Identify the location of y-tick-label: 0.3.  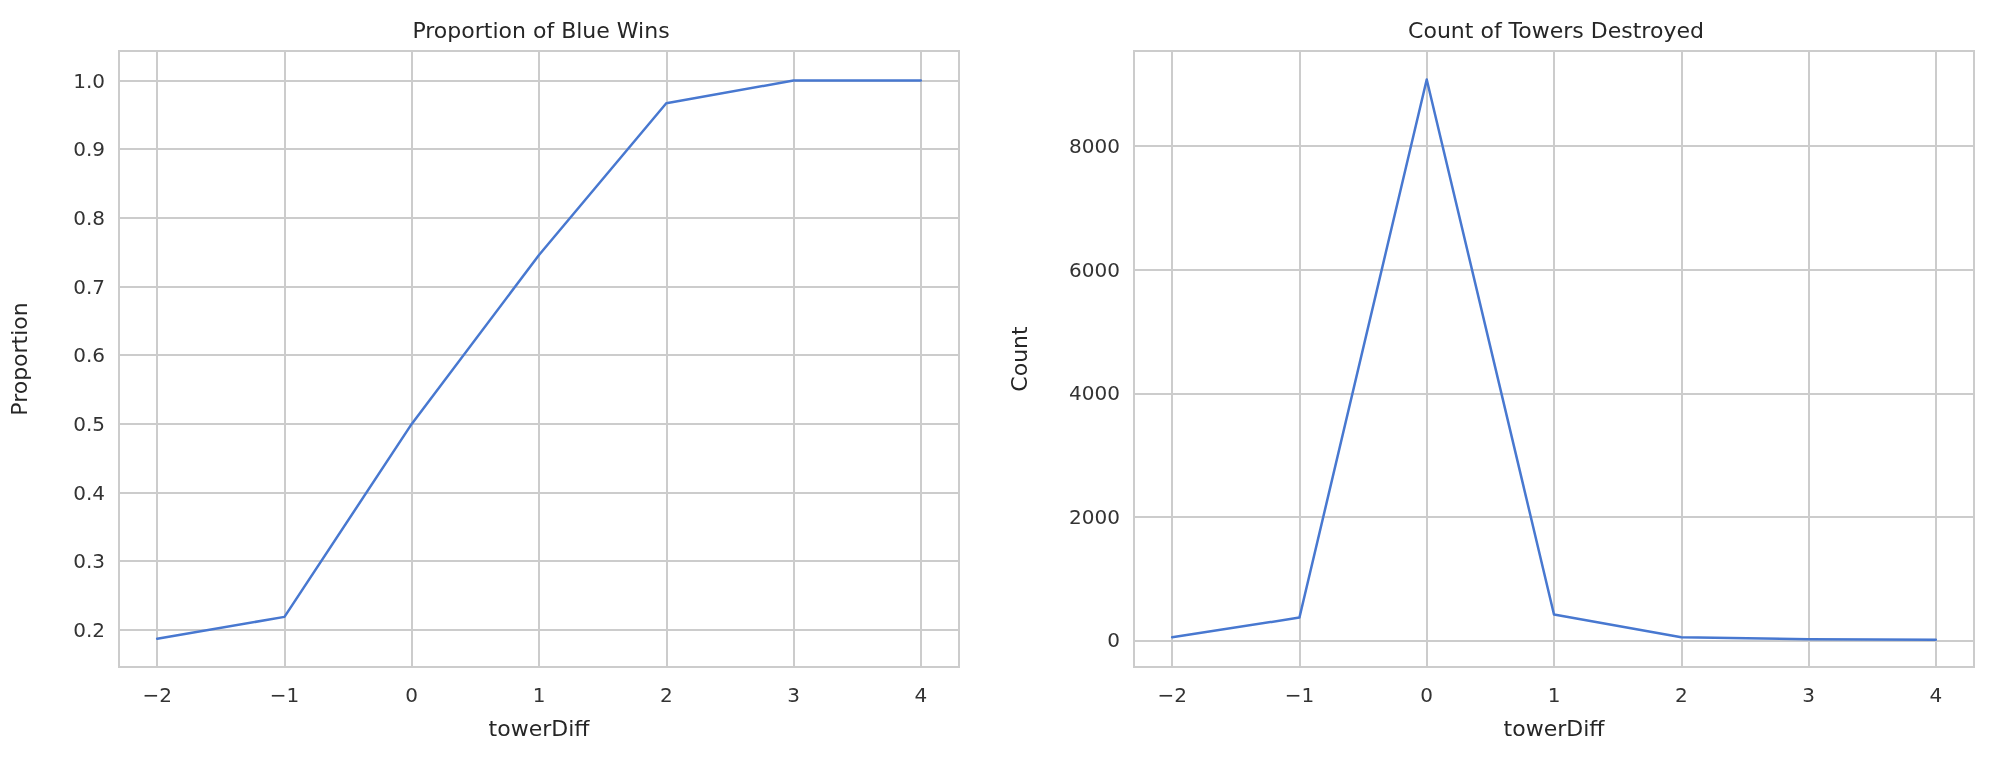
(89, 561).